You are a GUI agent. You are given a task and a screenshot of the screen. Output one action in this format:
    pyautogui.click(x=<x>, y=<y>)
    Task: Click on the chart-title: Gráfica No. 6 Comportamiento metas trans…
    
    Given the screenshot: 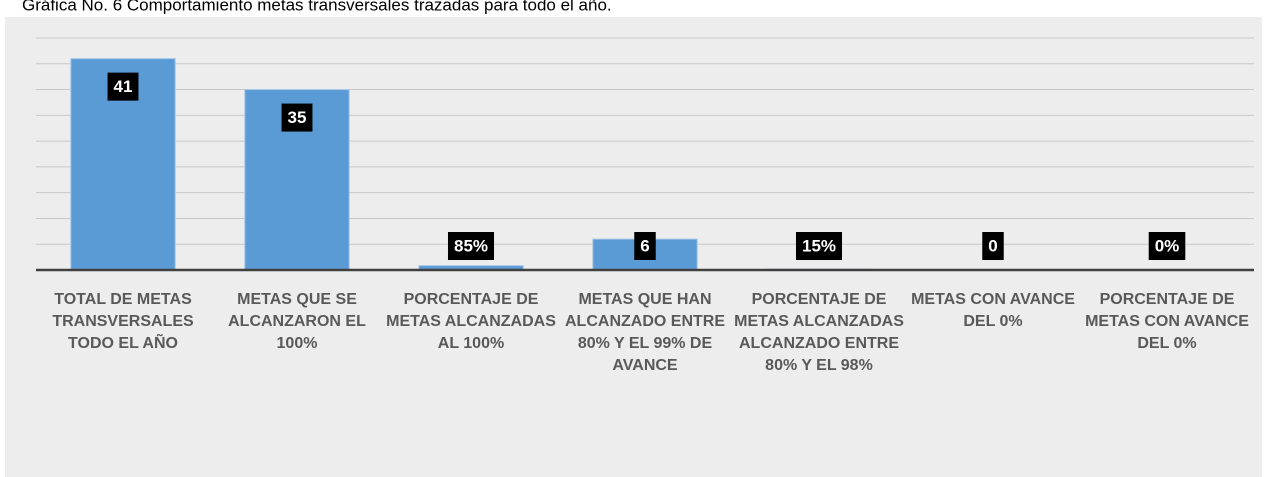 What is the action you would take?
    pyautogui.click(x=317, y=7)
    